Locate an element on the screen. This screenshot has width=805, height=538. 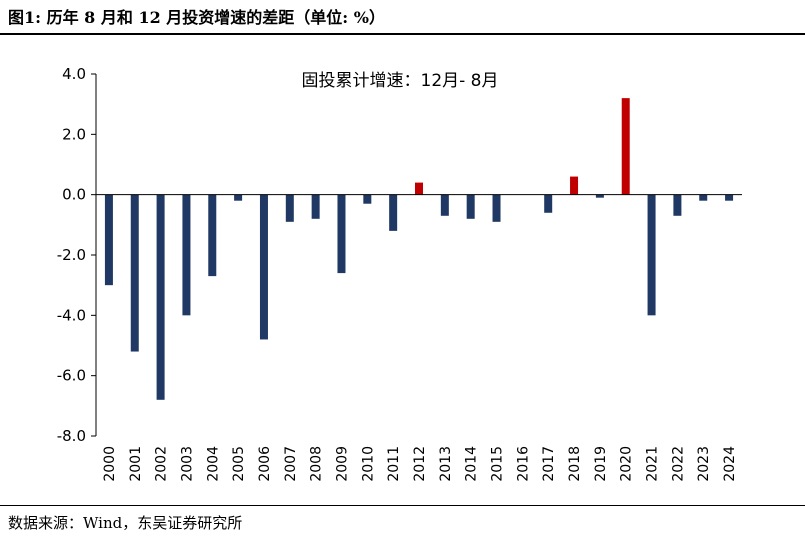
x-tick-label: 2019 is located at coordinates (601, 464).